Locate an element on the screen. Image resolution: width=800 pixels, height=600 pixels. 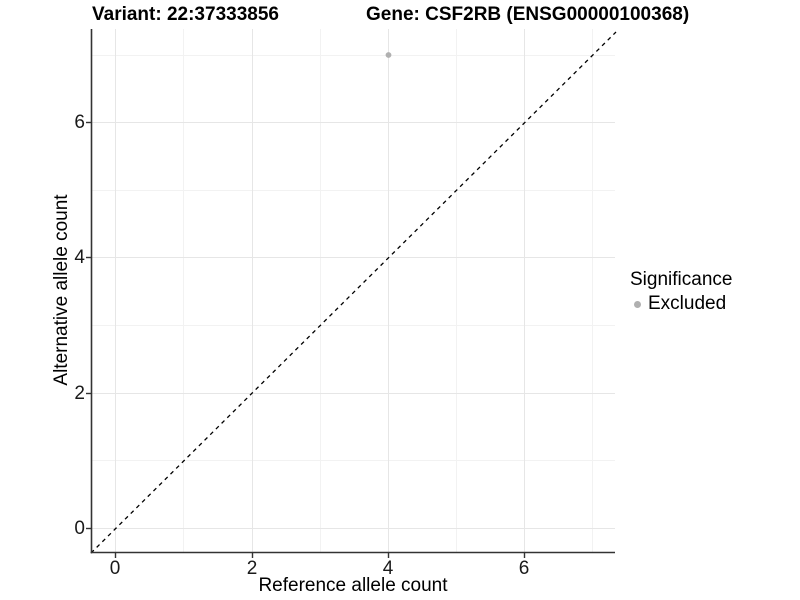
x-axis-tick-marks is located at coordinates (320, 555).